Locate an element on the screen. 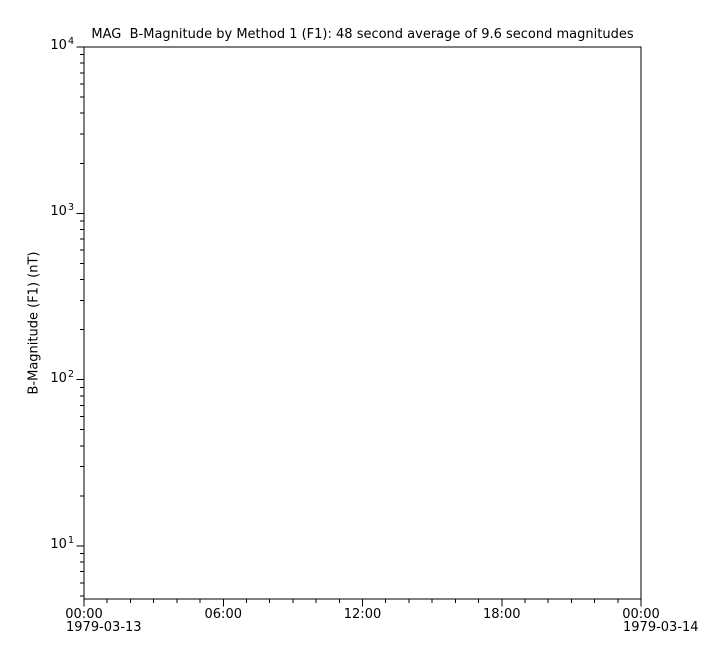  x-tick-label: 12:00 is located at coordinates (362, 614).